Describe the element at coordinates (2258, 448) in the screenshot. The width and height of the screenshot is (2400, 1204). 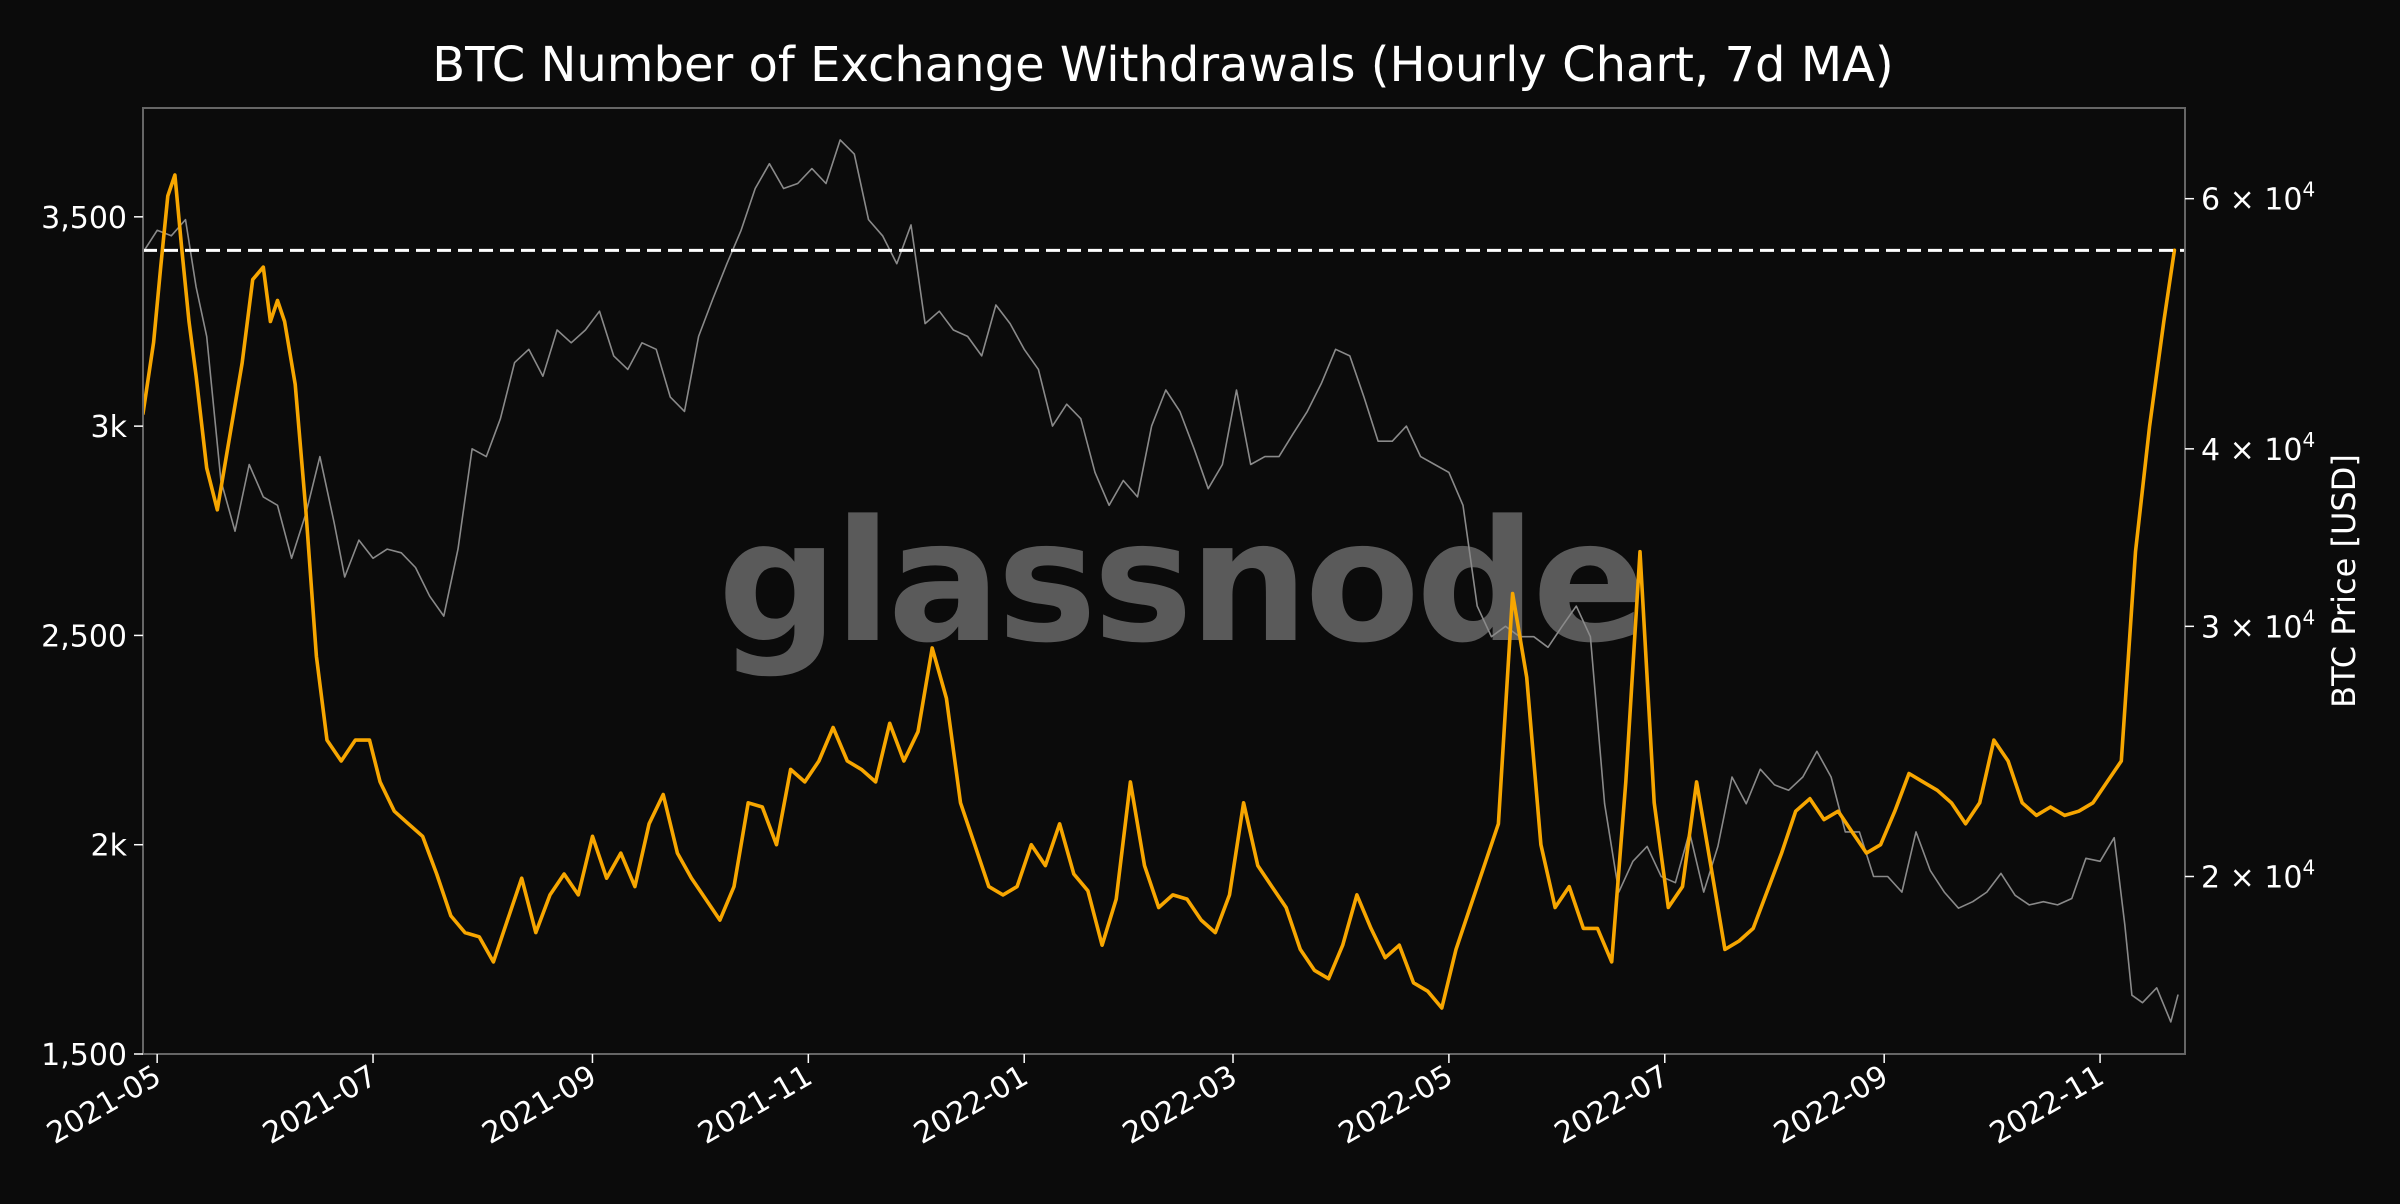
I see `y-right-tick-label: 4 × 10⁴` at that location.